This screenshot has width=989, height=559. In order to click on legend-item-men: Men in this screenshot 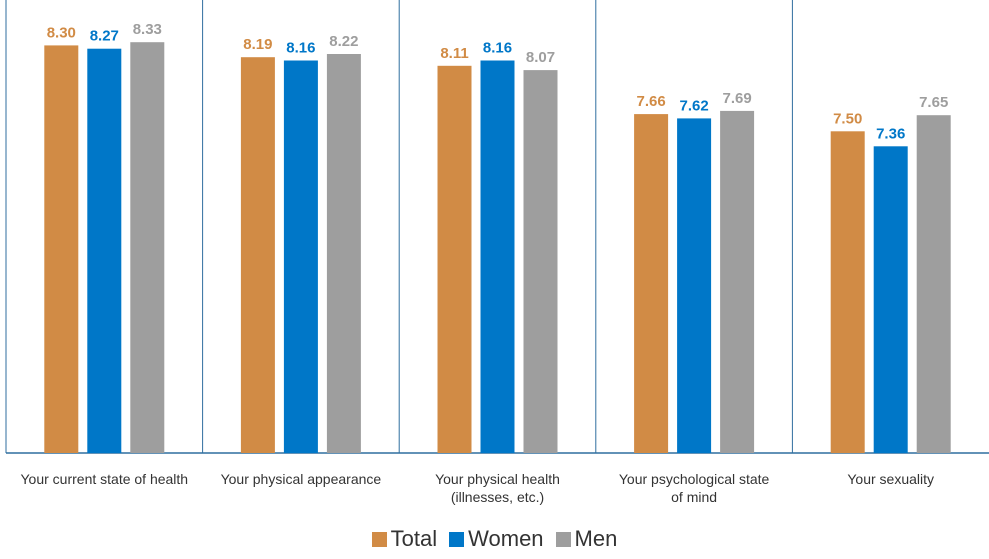, I will do `click(586, 539)`.